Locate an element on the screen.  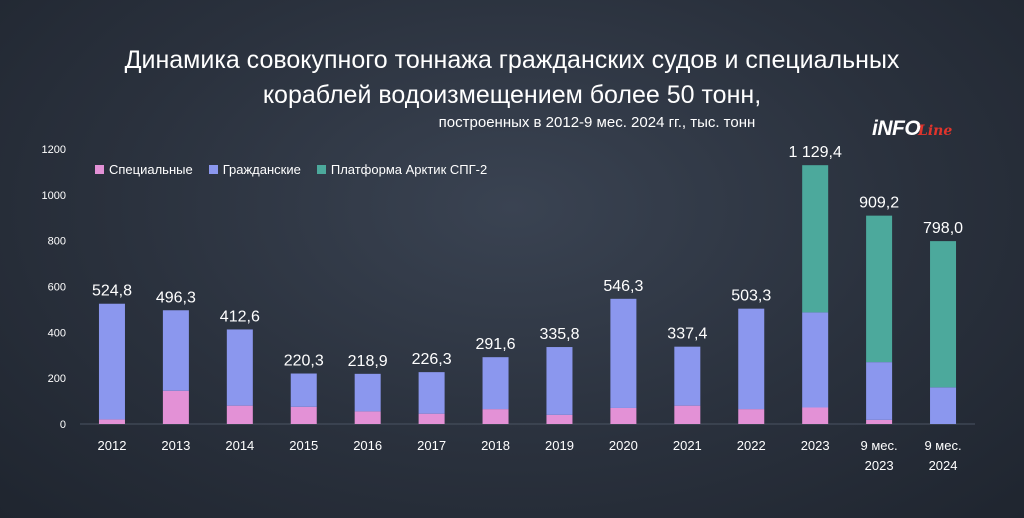
legend-swatch-special is located at coordinates (99, 169).